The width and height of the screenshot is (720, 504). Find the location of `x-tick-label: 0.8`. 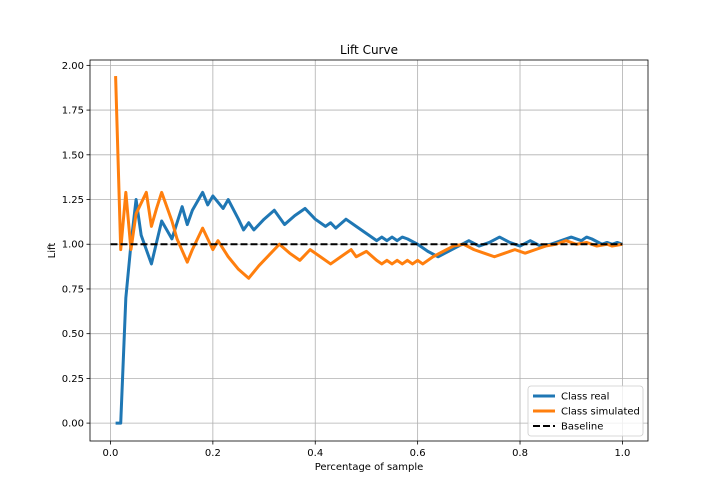

x-tick-label: 0.8 is located at coordinates (520, 453).